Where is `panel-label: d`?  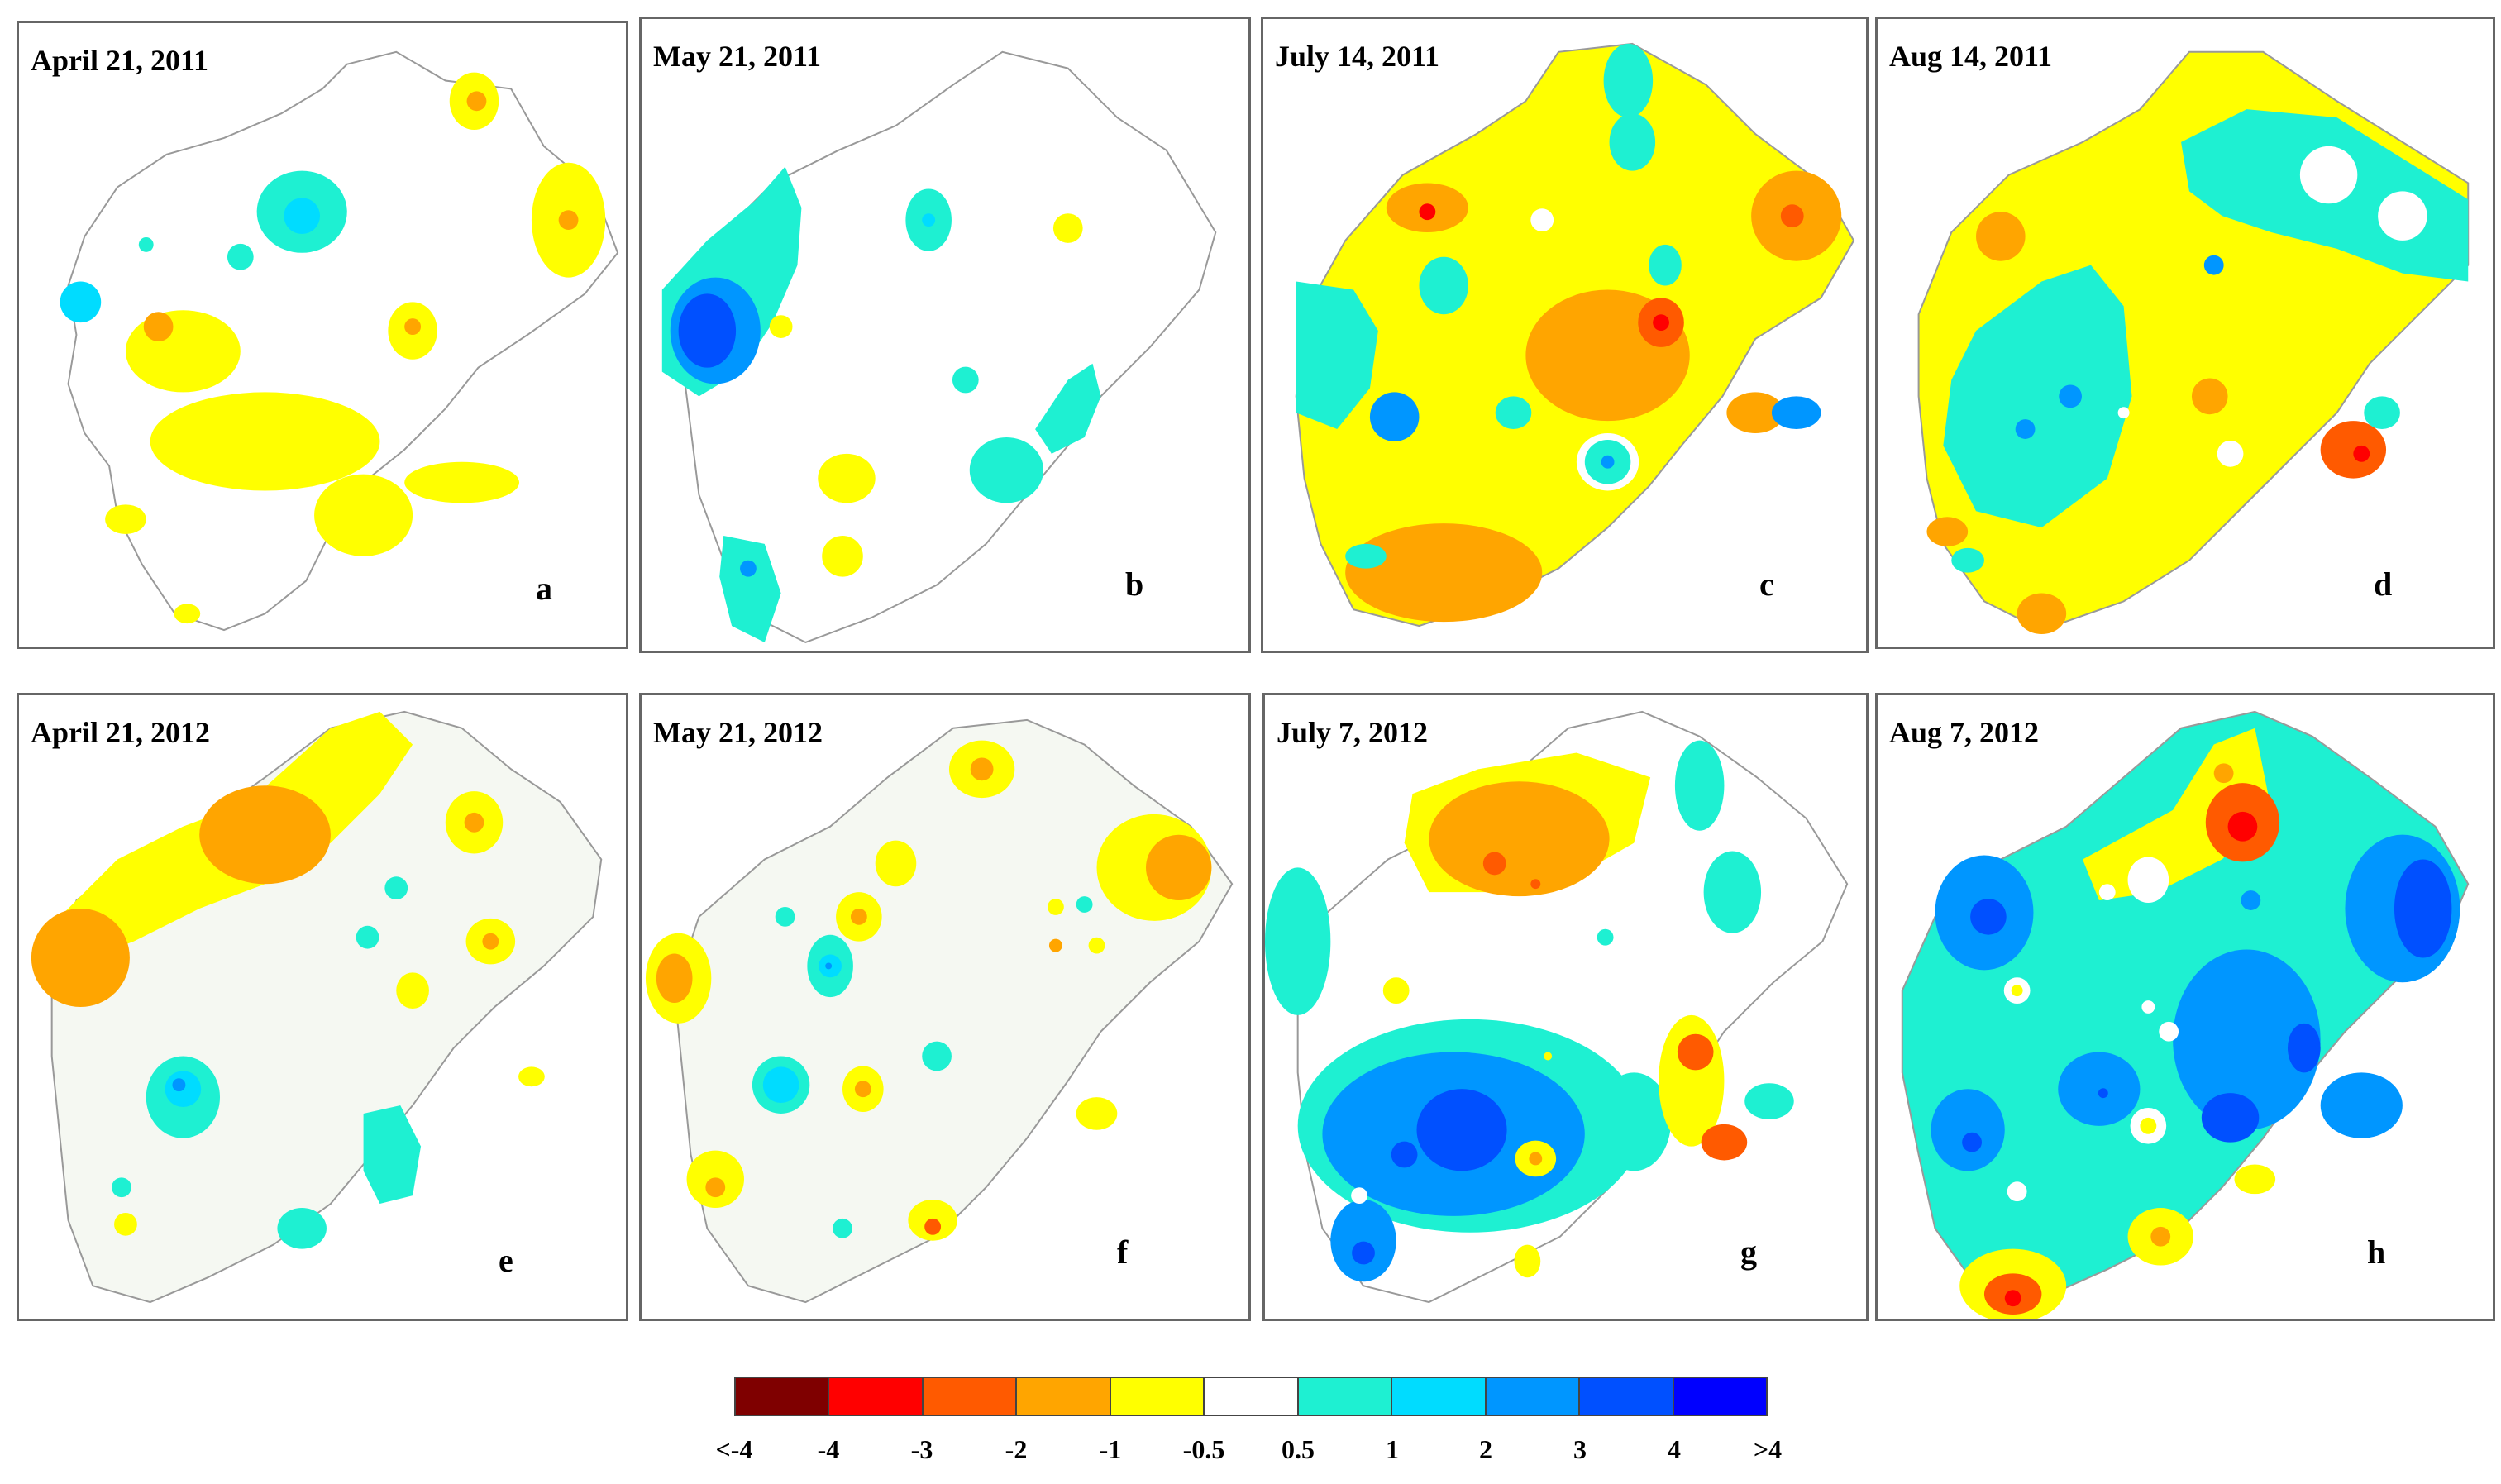
panel-label: d is located at coordinates (2383, 584).